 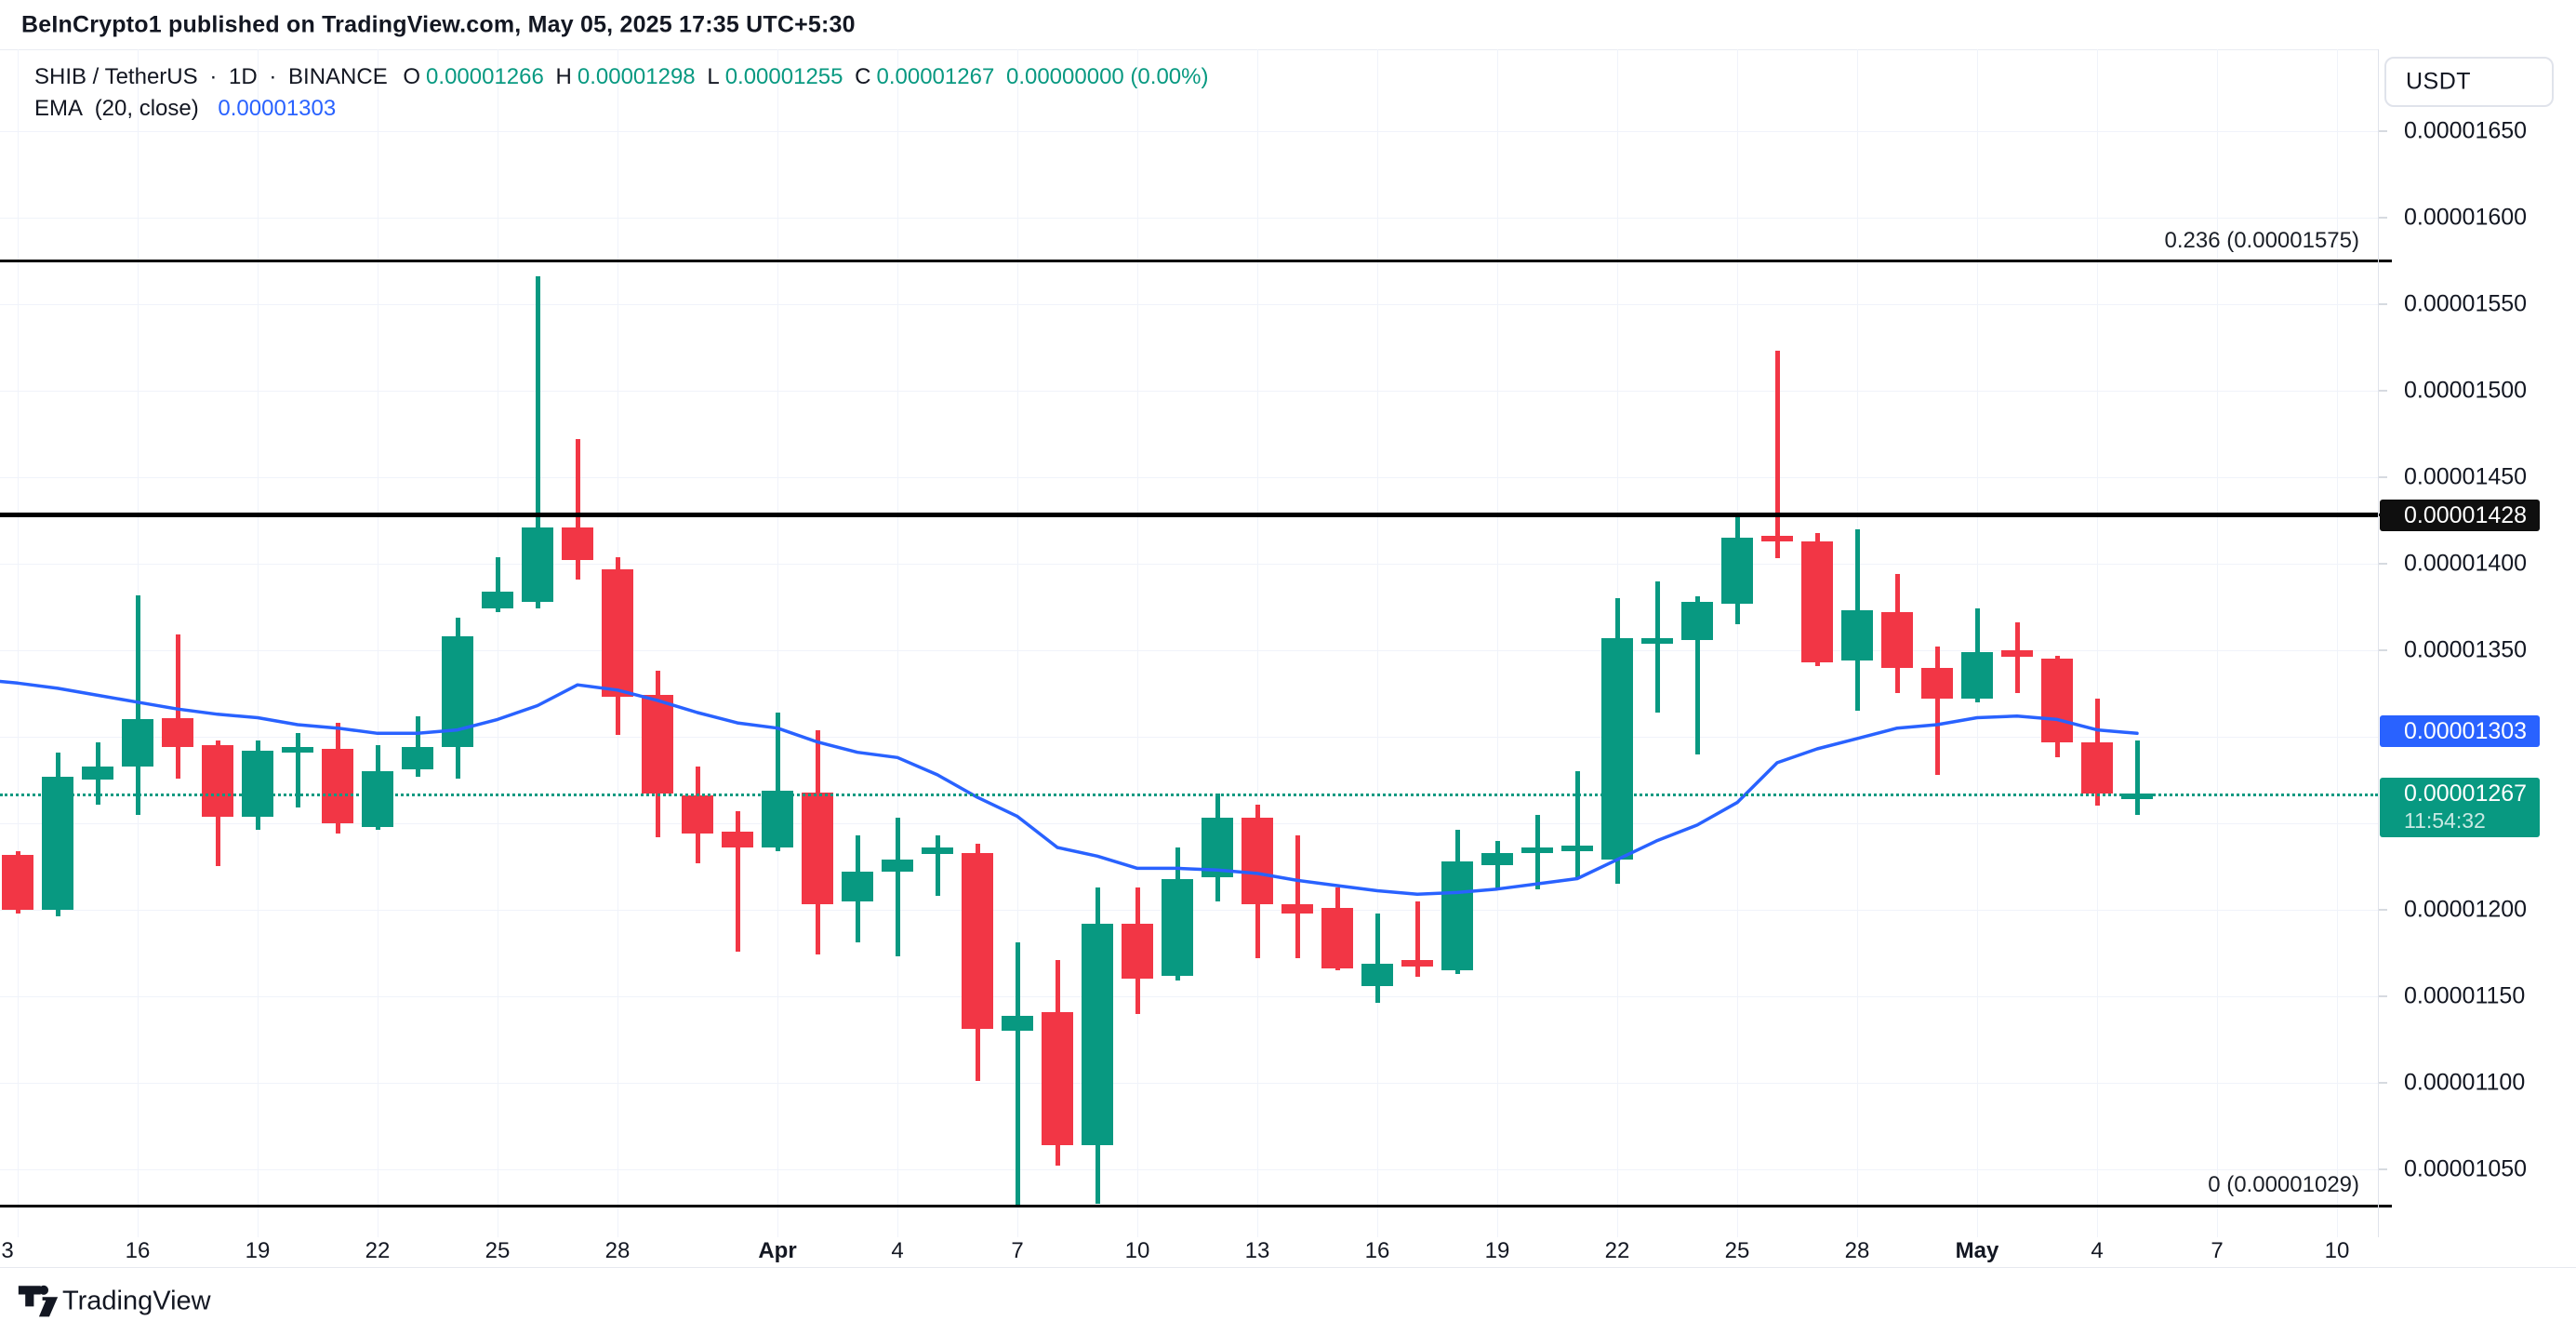 I want to click on level-label-fib-0.236: 0.236 (0.00001575), so click(x=2261, y=240).